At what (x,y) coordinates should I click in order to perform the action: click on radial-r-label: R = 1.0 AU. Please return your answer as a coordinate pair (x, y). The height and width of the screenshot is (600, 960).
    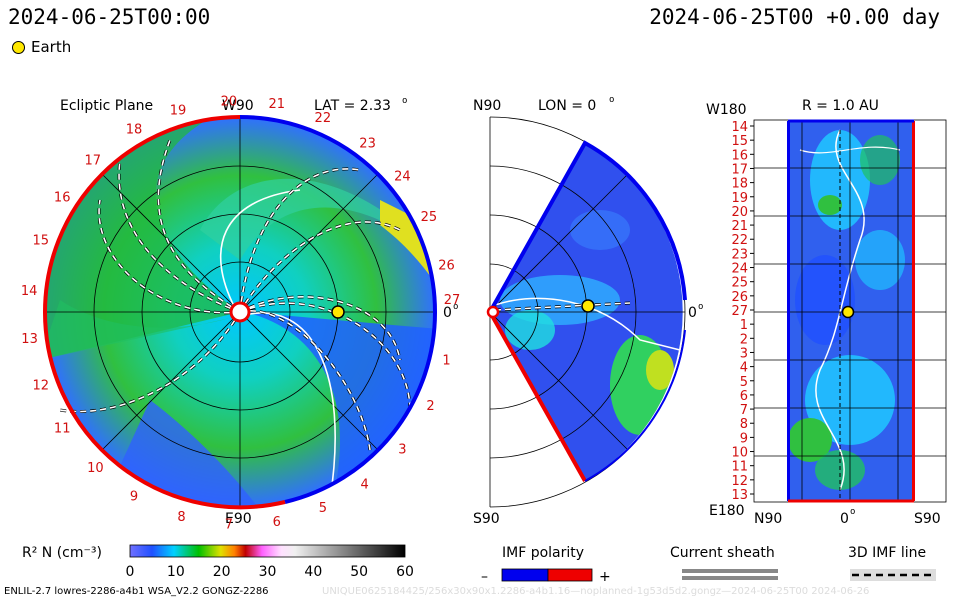
    Looking at the image, I should click on (840, 106).